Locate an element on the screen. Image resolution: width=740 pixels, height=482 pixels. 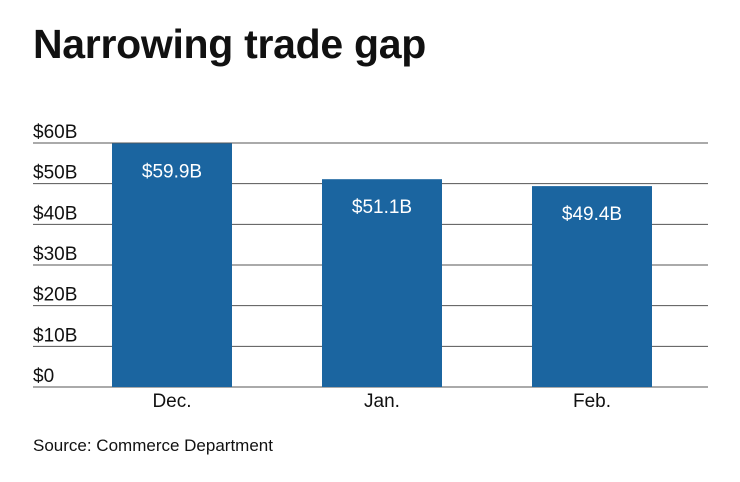
source-note: Source: Commerce Department is located at coordinates (153, 445).